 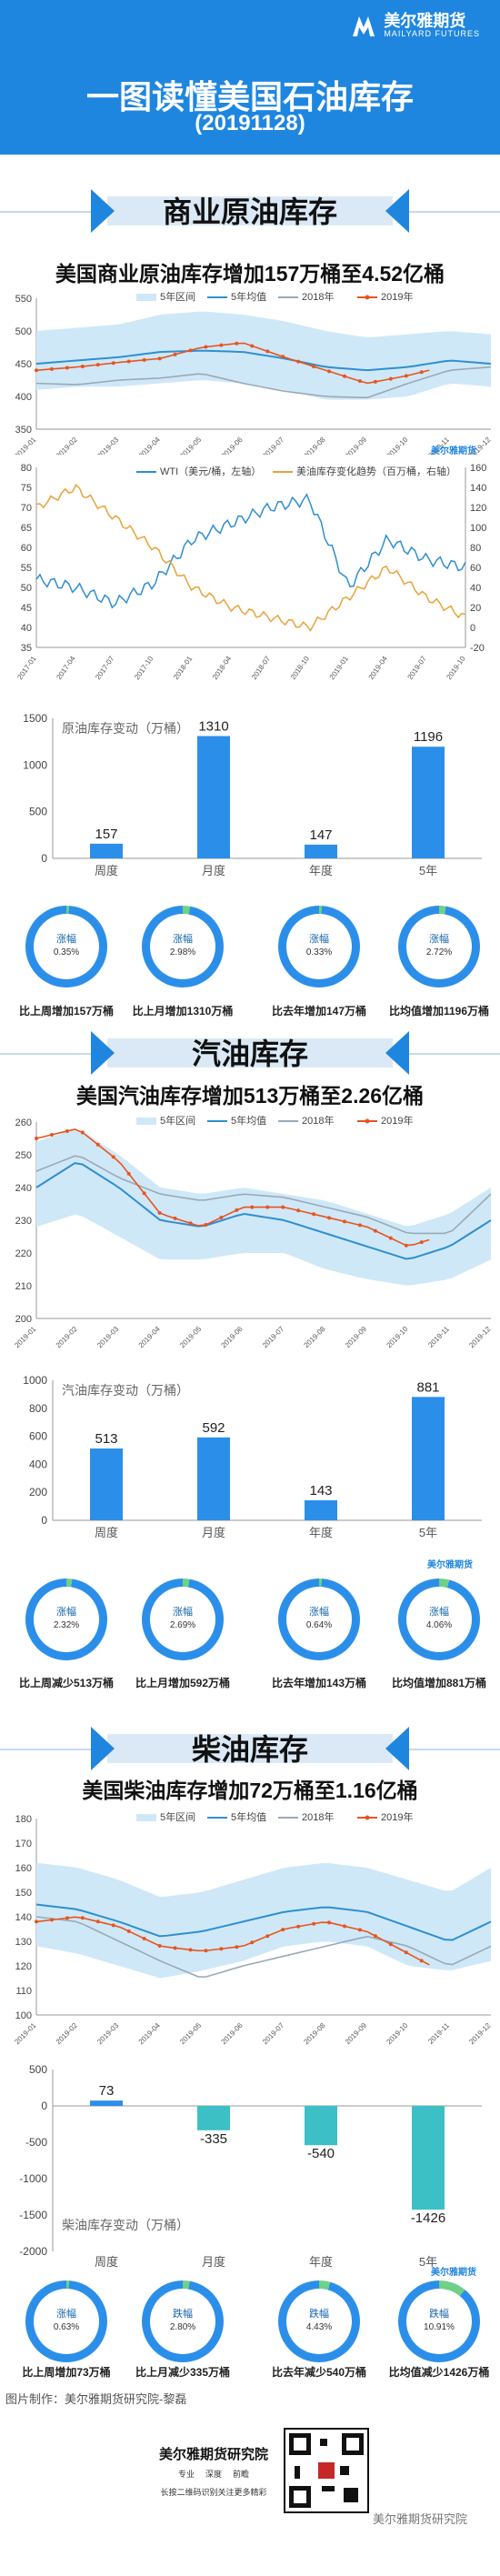 I want to click on y-tick-label: 600, so click(x=38, y=1436).